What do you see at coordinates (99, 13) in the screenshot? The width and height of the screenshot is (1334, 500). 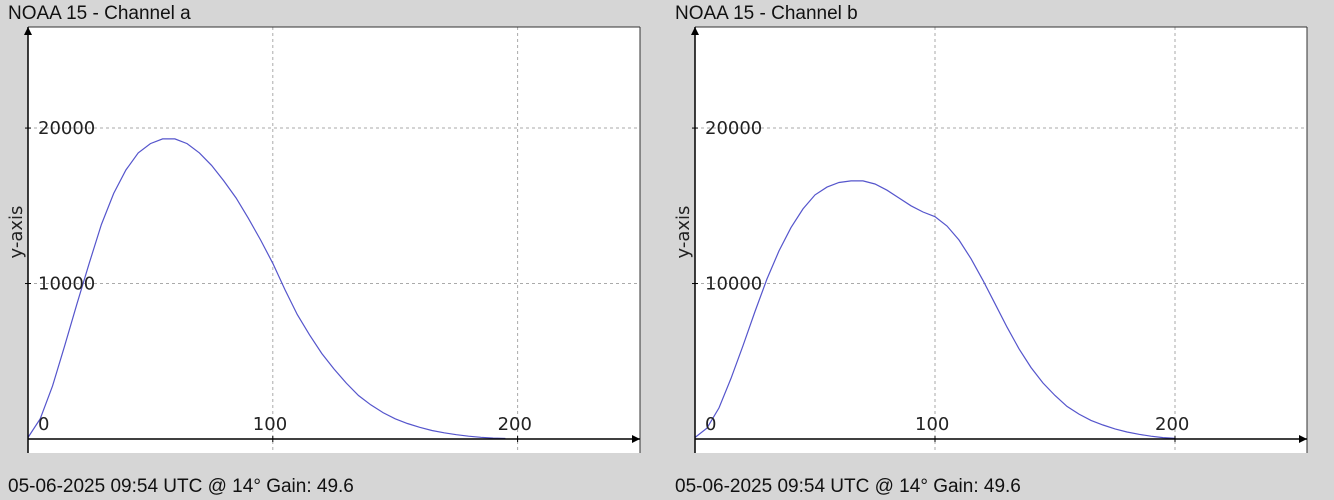 I see `chart-title: NOAA 15 - Channel a` at bounding box center [99, 13].